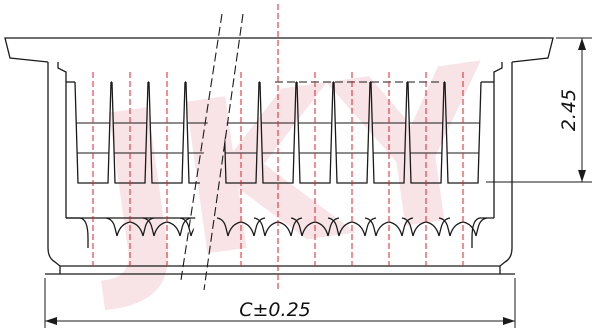 This screenshot has width=596, height=334. What do you see at coordinates (275, 310) in the screenshot?
I see `width-dimension-label: C±0.25` at bounding box center [275, 310].